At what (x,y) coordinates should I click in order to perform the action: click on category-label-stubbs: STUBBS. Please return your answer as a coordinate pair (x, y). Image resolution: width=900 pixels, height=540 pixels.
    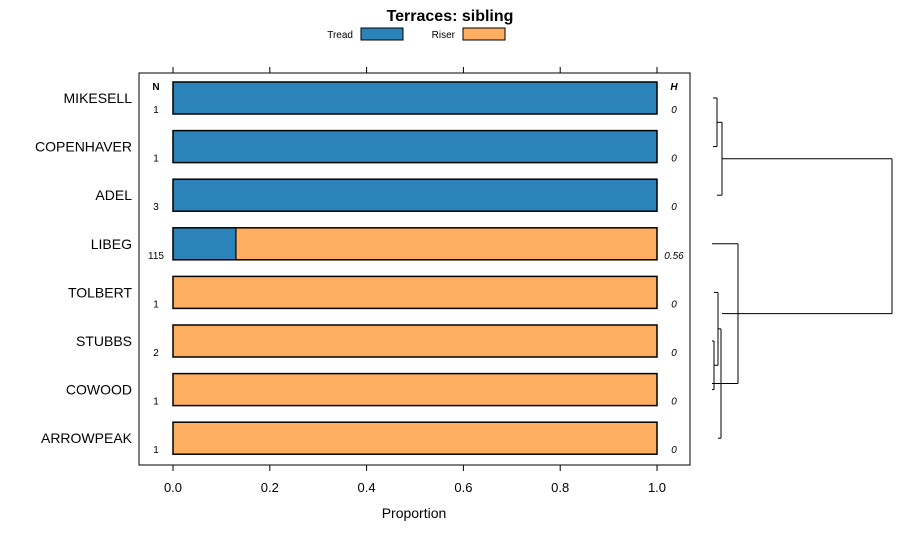
    Looking at the image, I should click on (104, 341).